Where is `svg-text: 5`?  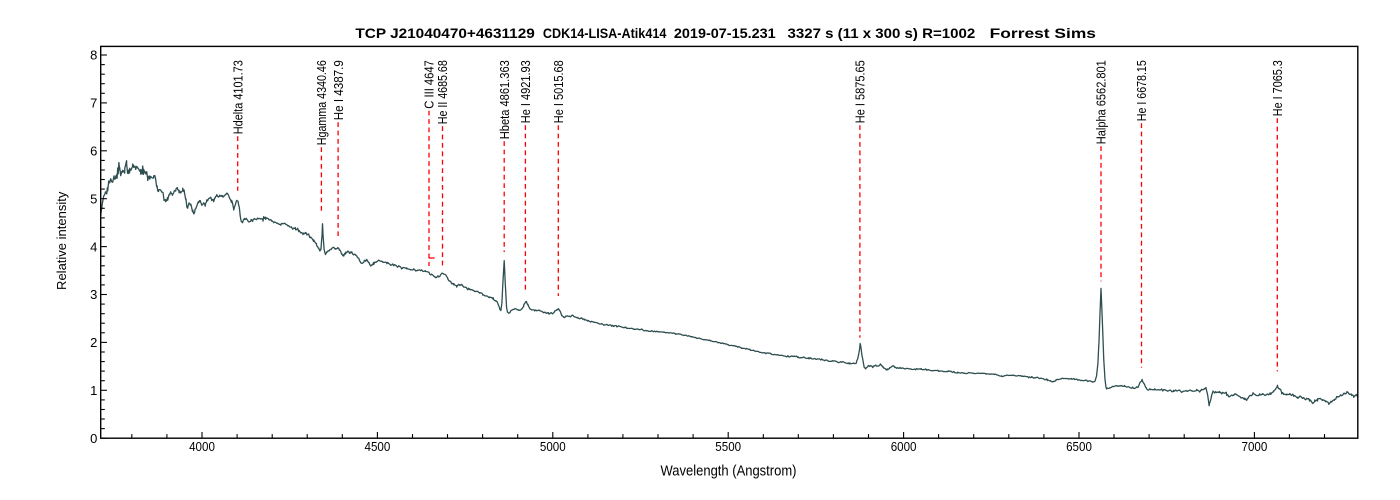 svg-text: 5 is located at coordinates (93, 198).